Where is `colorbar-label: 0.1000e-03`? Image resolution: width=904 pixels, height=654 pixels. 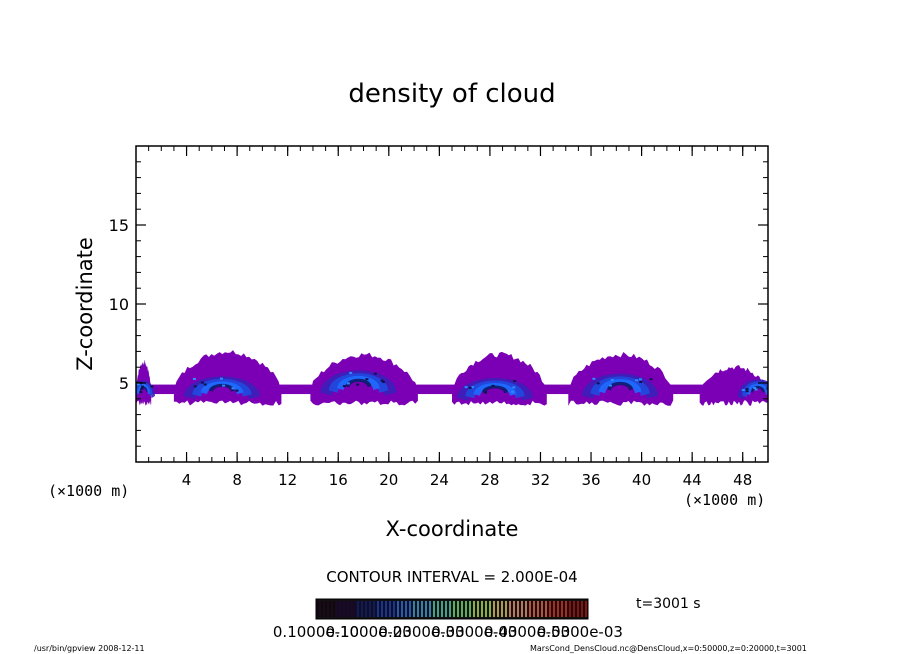
colorbar-label: 0.1000e-03 is located at coordinates (369, 632).